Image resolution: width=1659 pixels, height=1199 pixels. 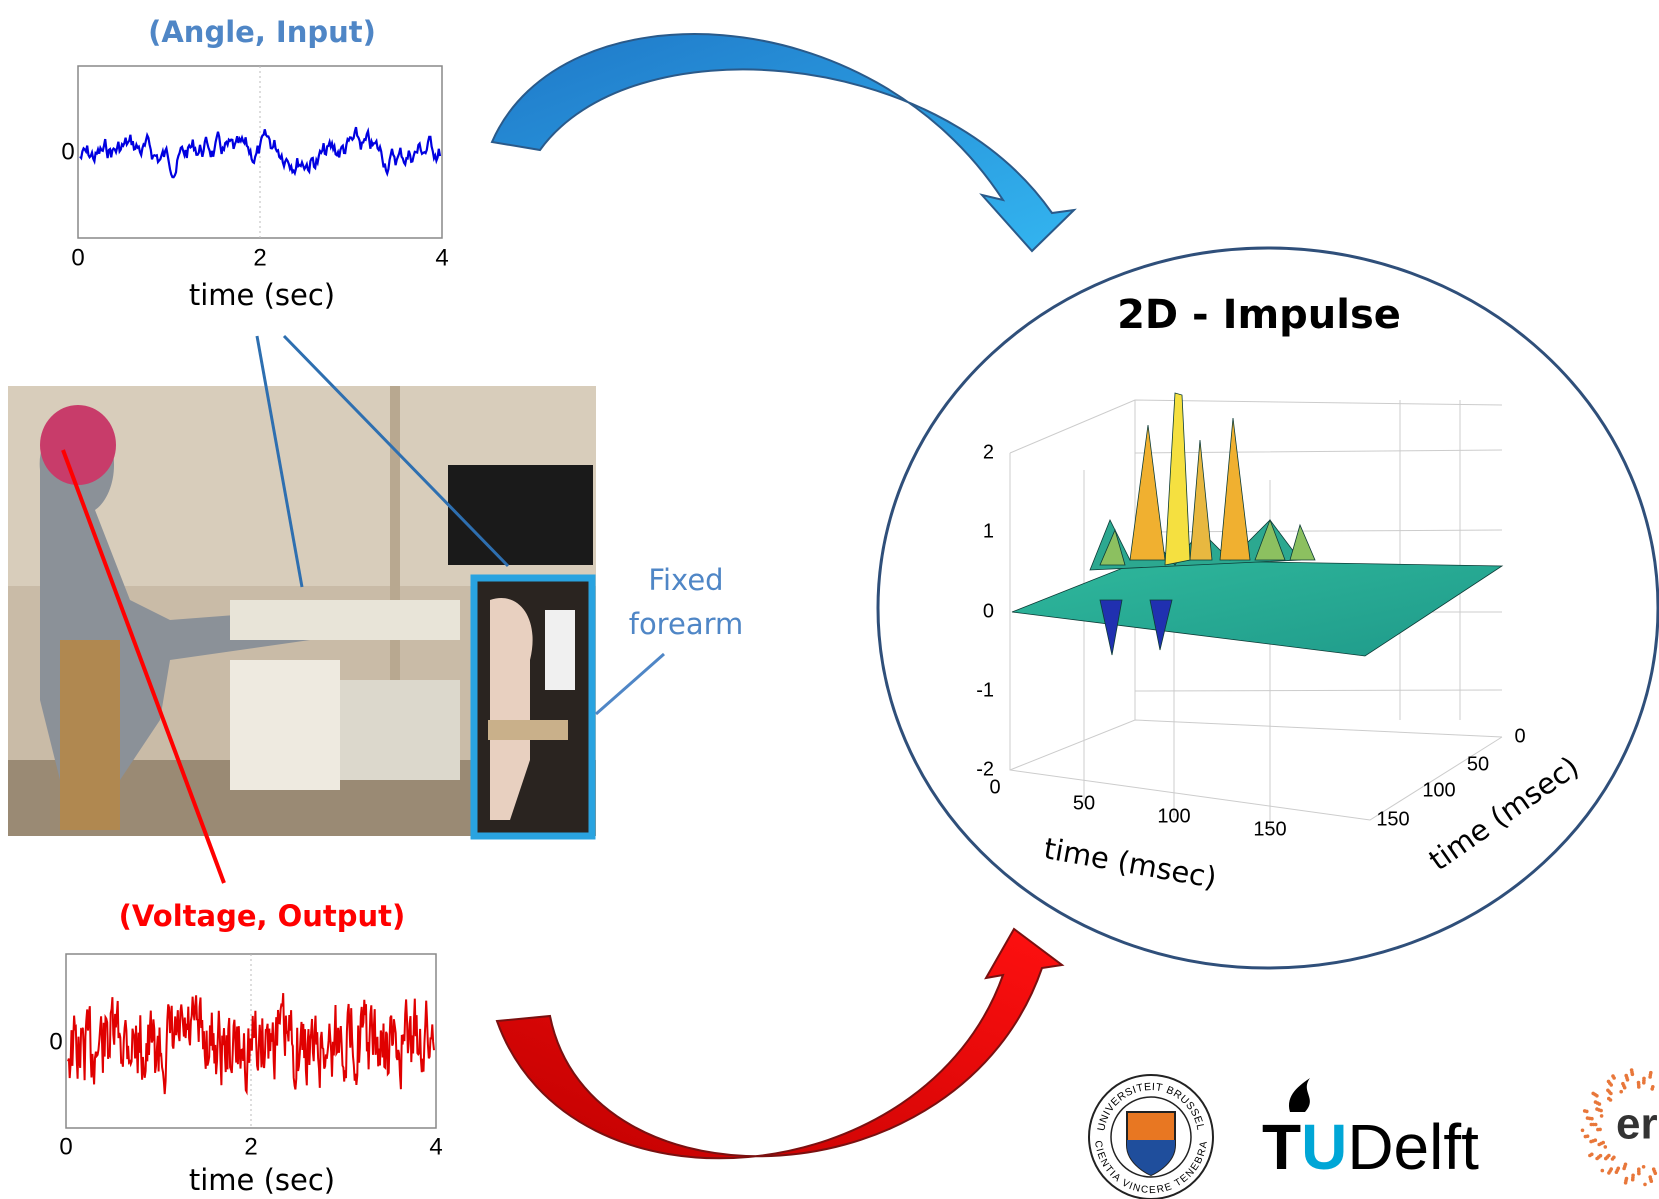 I want to click on flame, so click(x=1299, y=1095).